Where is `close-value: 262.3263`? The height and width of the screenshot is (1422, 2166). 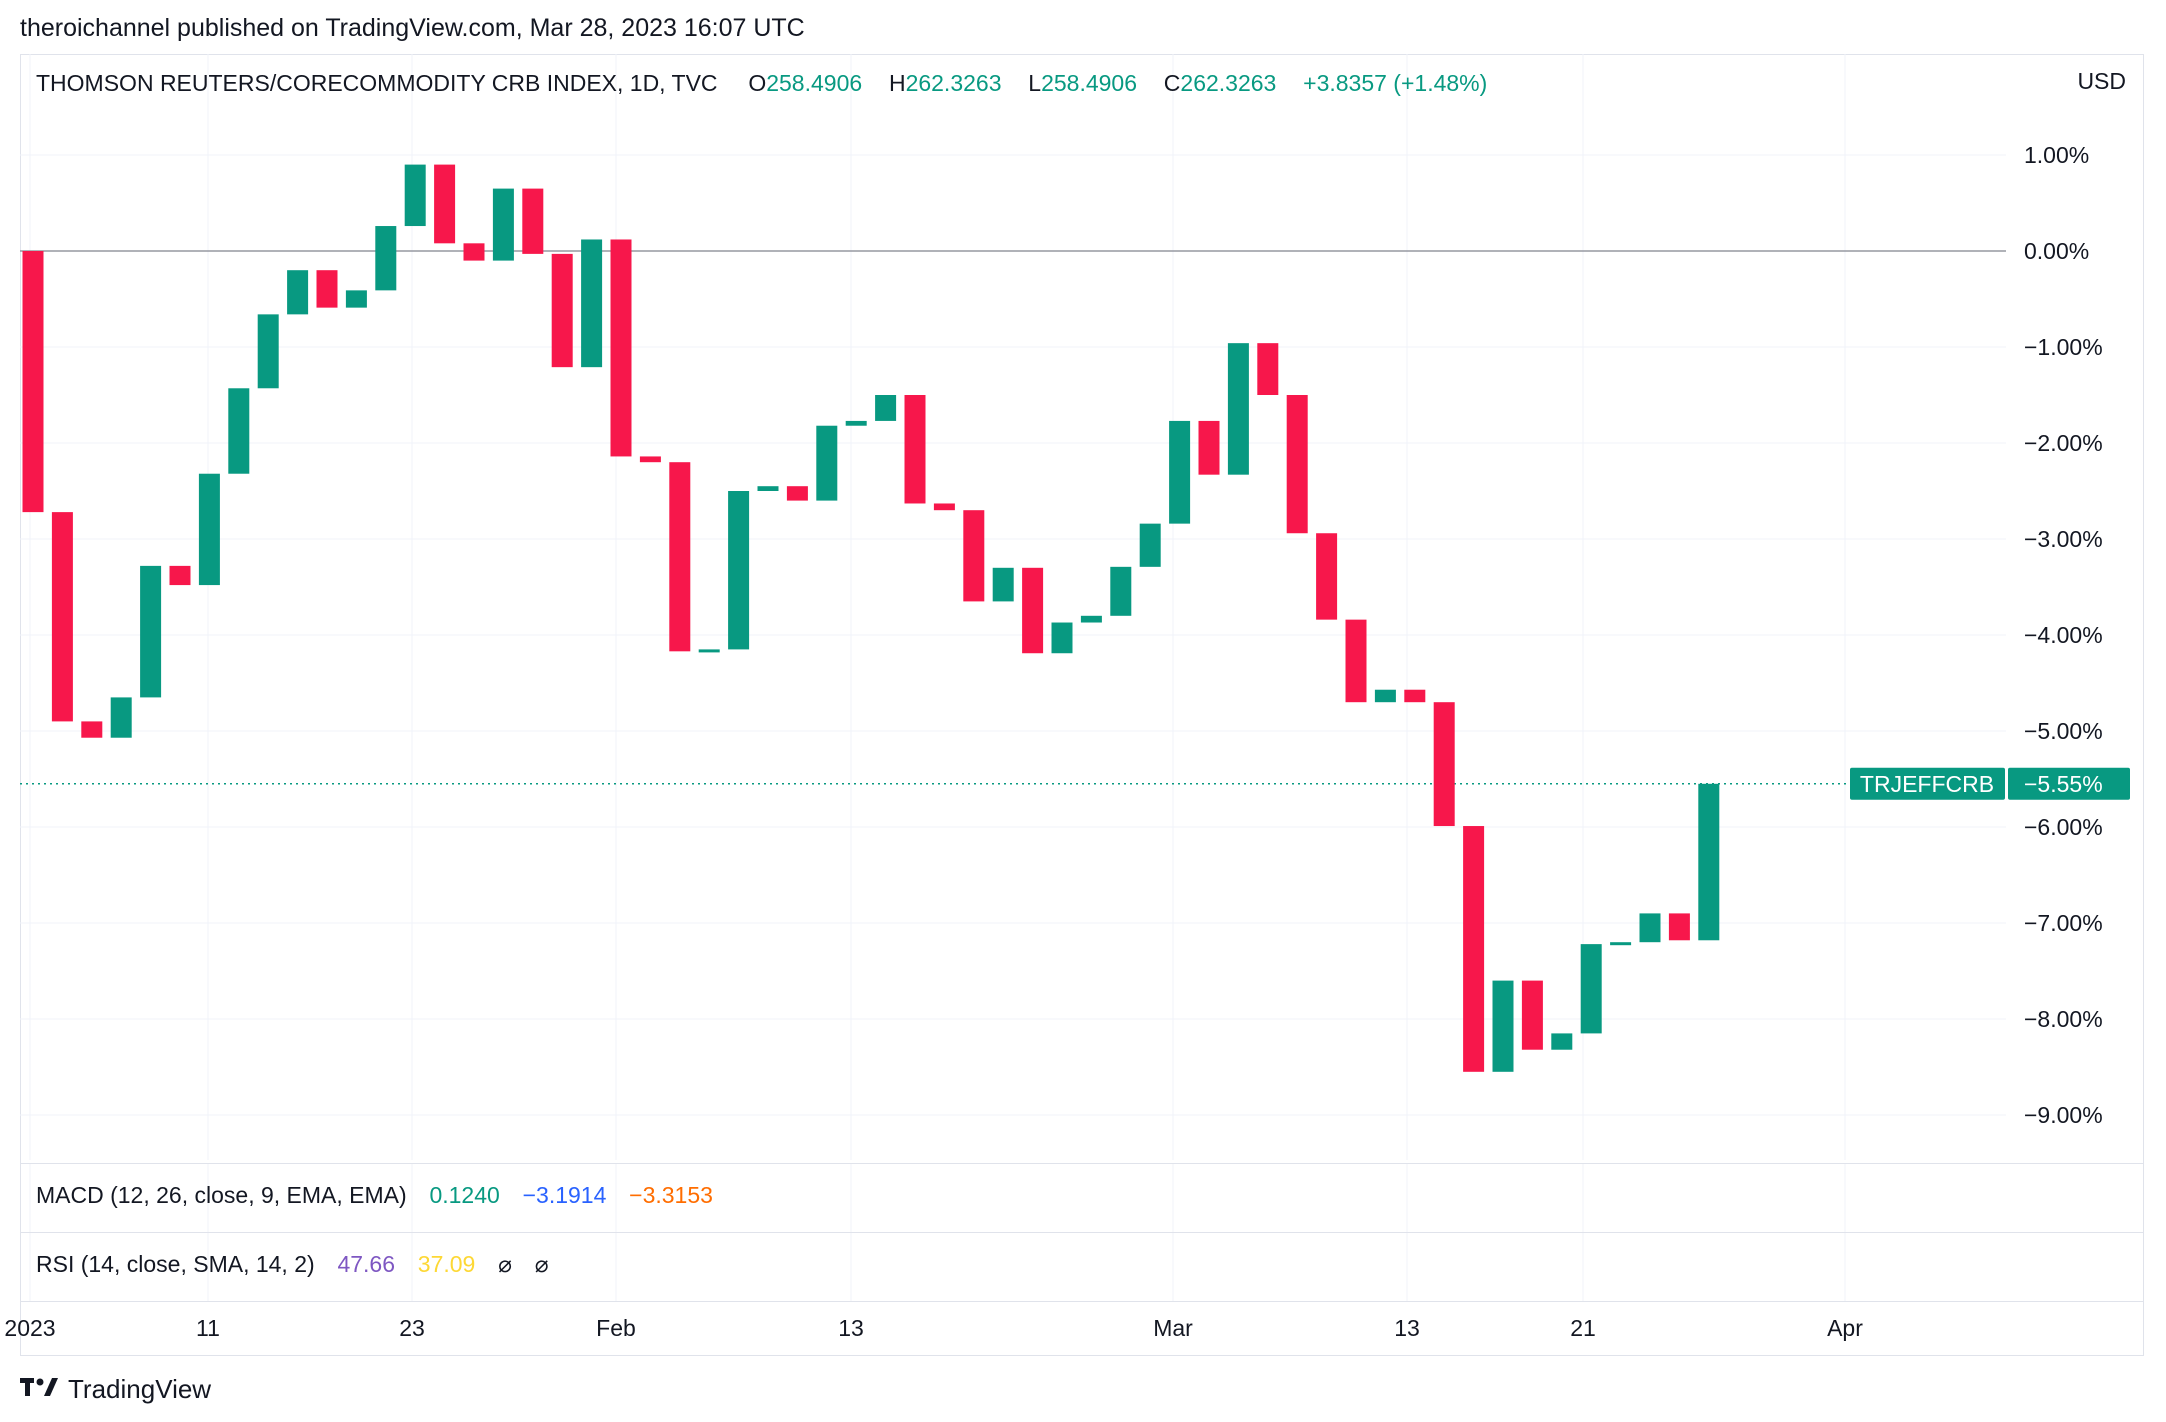
close-value: 262.3263 is located at coordinates (1228, 83).